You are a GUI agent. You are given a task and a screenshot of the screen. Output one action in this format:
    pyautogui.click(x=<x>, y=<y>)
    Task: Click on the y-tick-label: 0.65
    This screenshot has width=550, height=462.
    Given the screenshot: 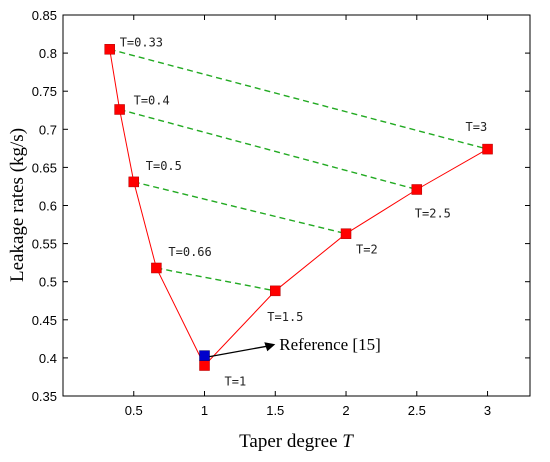 What is the action you would take?
    pyautogui.click(x=44, y=167)
    